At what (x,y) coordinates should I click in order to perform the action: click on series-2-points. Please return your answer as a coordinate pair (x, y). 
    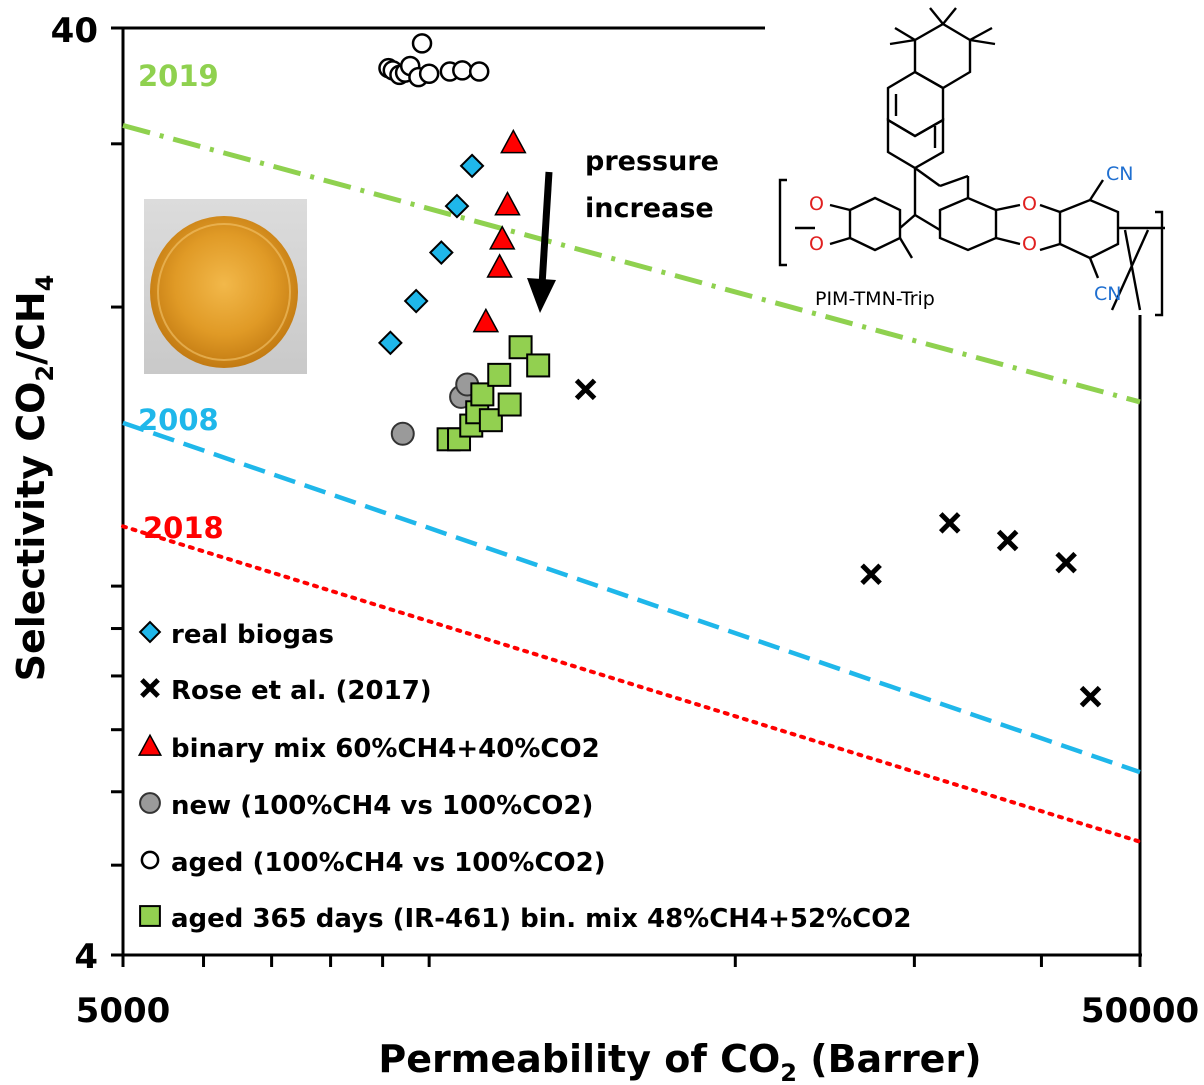
    Looking at the image, I should click on (499, 230).